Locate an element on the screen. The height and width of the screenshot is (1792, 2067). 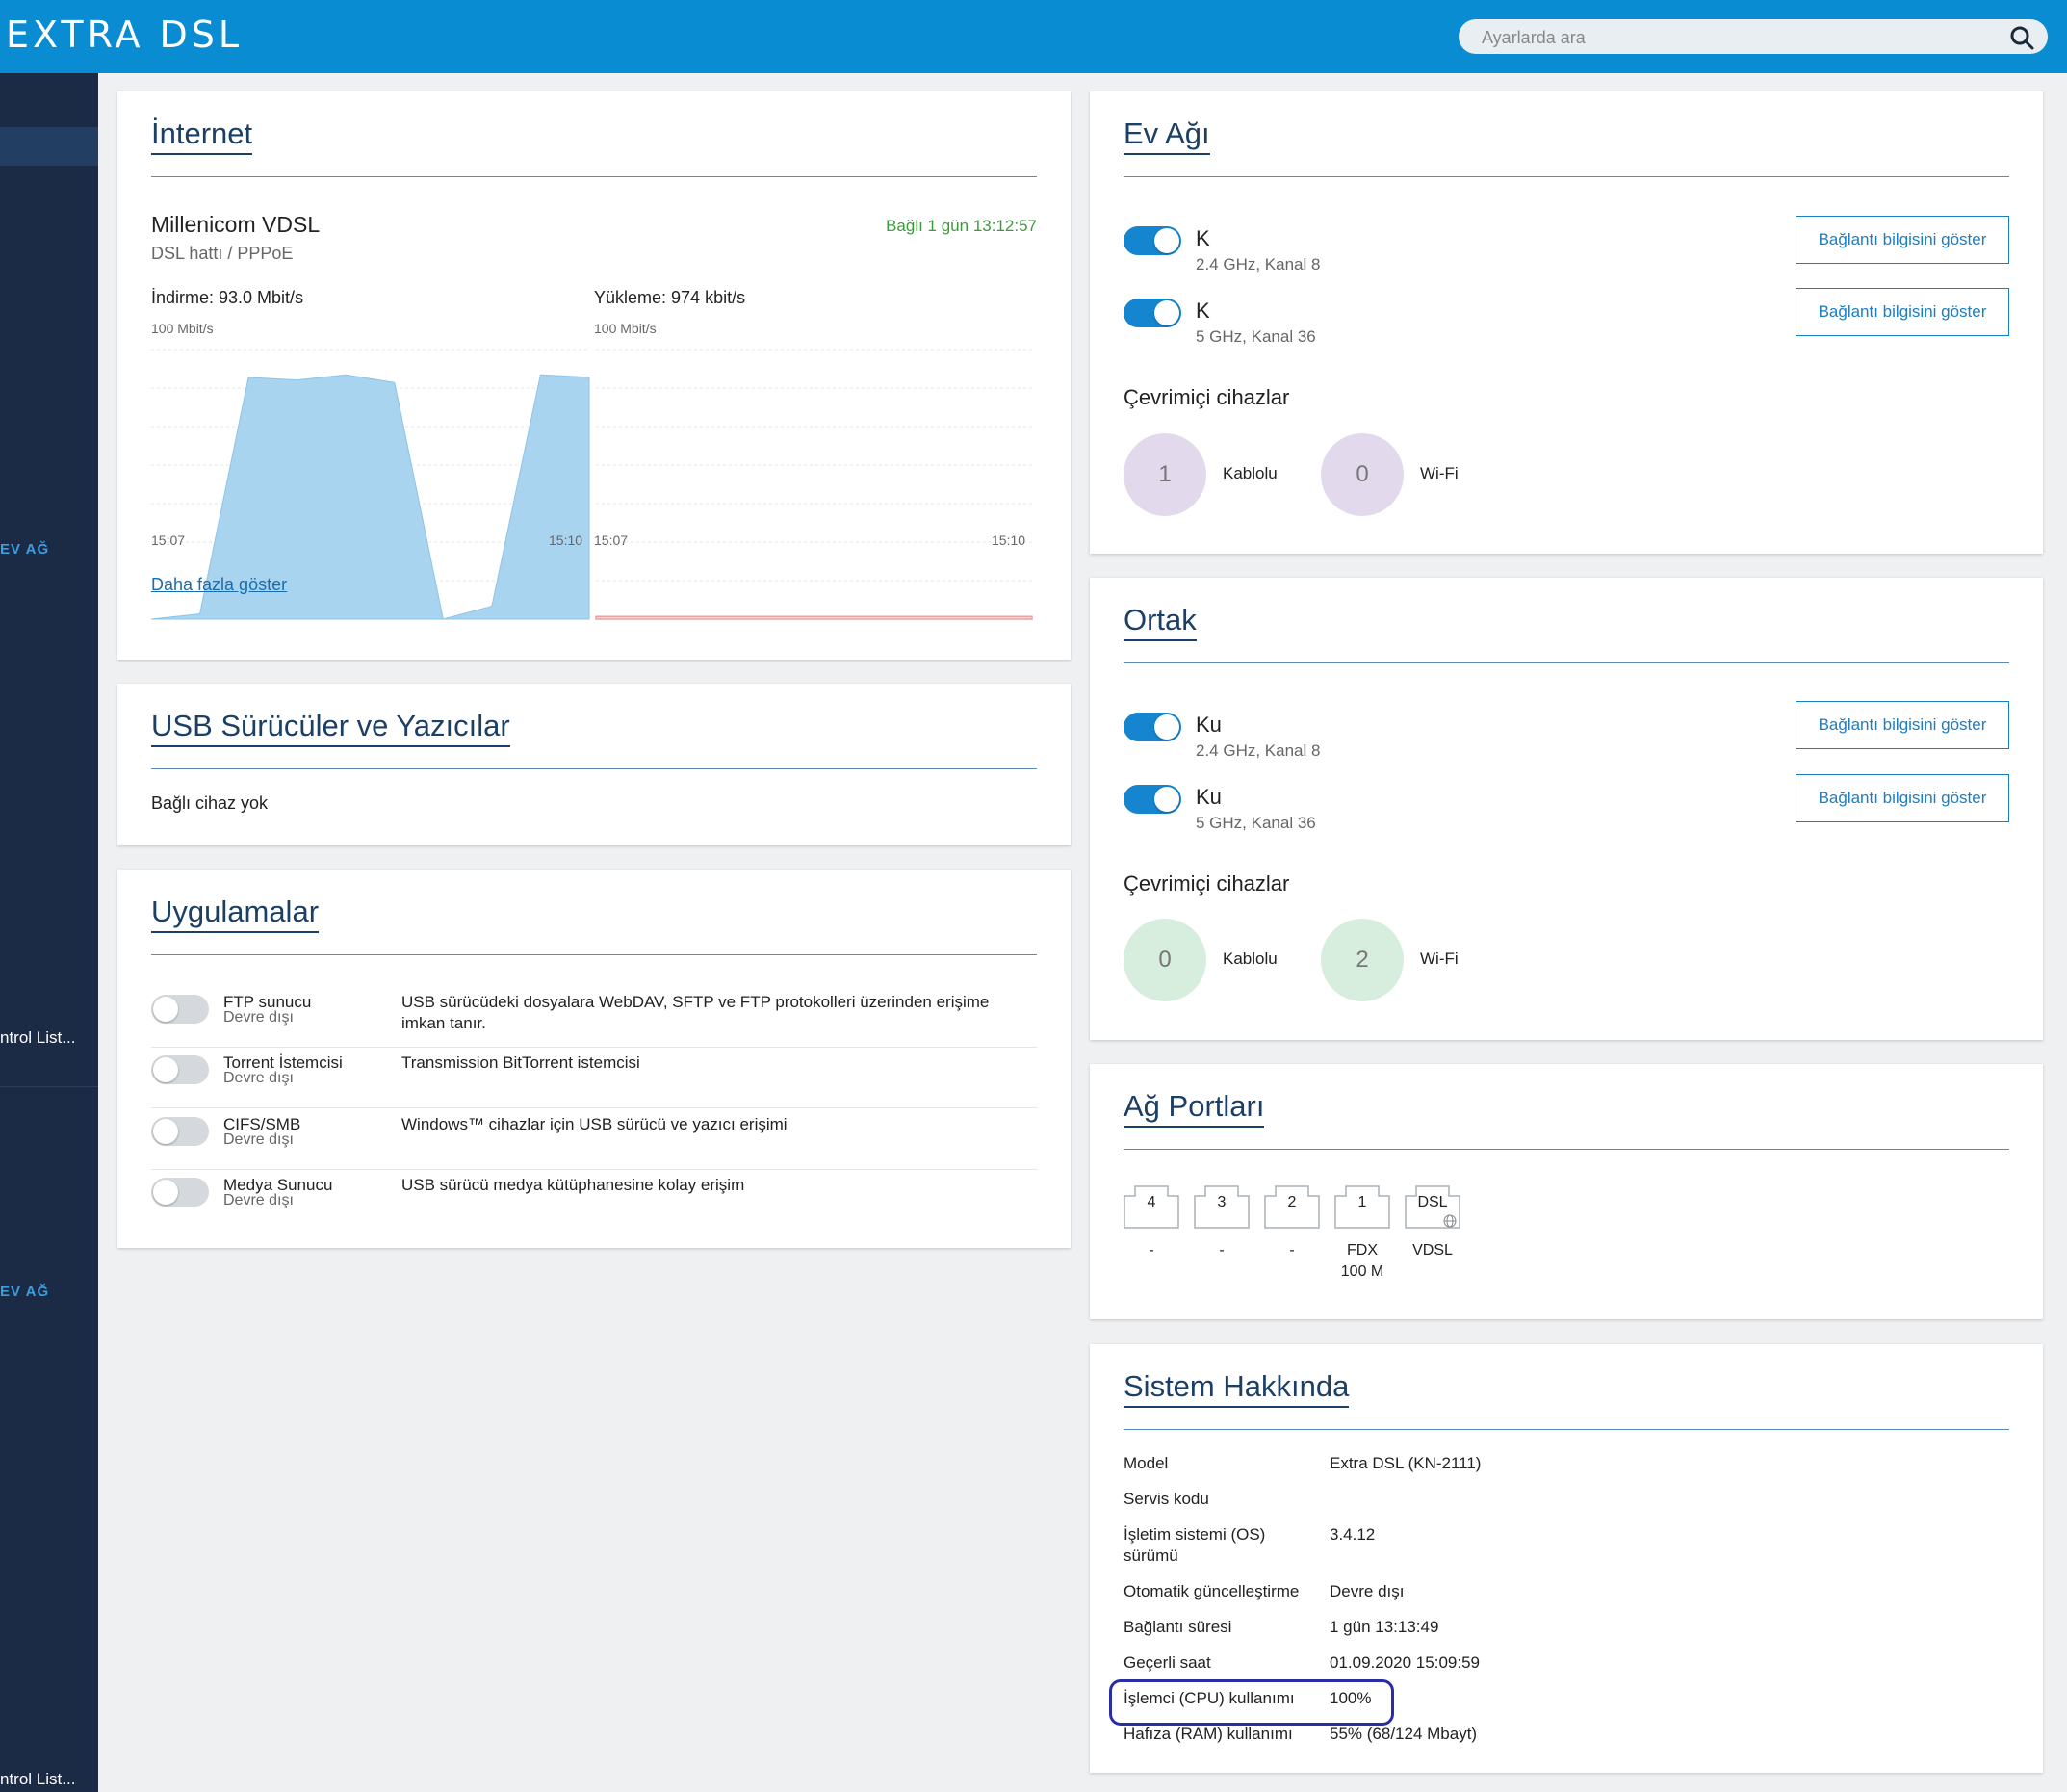
media-toggle is located at coordinates (180, 1192).